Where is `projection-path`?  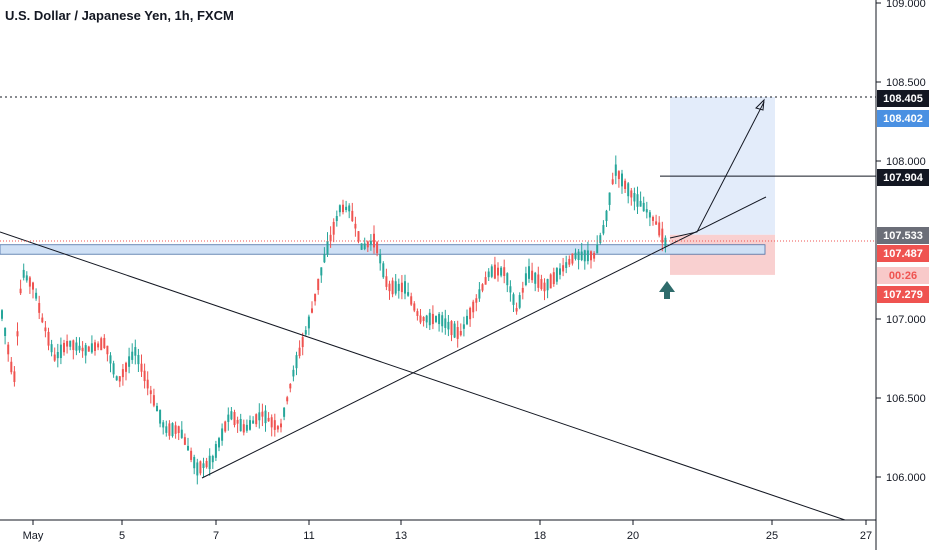
projection-path is located at coordinates (717, 170).